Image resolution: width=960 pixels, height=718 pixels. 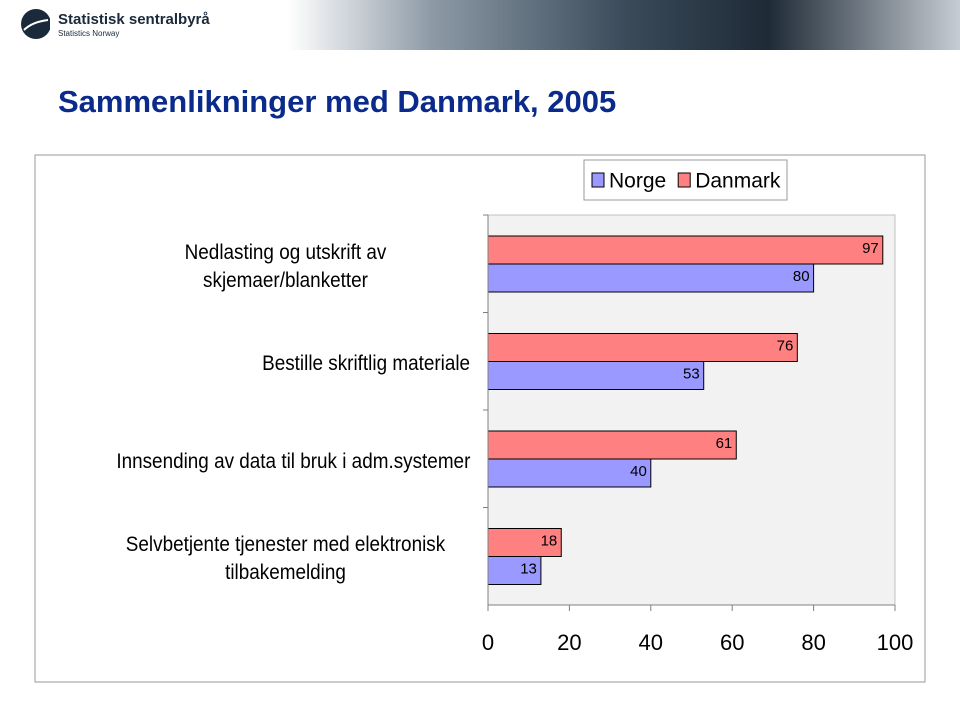 What do you see at coordinates (366, 364) in the screenshot?
I see `y-tick-label: Bestille skriftlig materiale` at bounding box center [366, 364].